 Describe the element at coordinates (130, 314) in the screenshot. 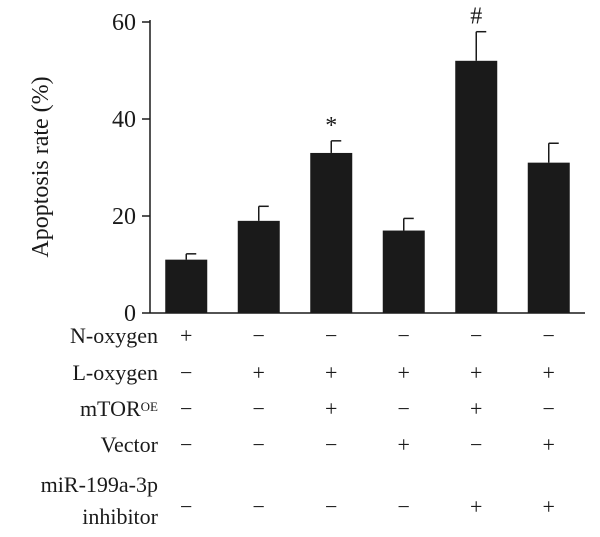

I see `y-tick-label: 0` at that location.